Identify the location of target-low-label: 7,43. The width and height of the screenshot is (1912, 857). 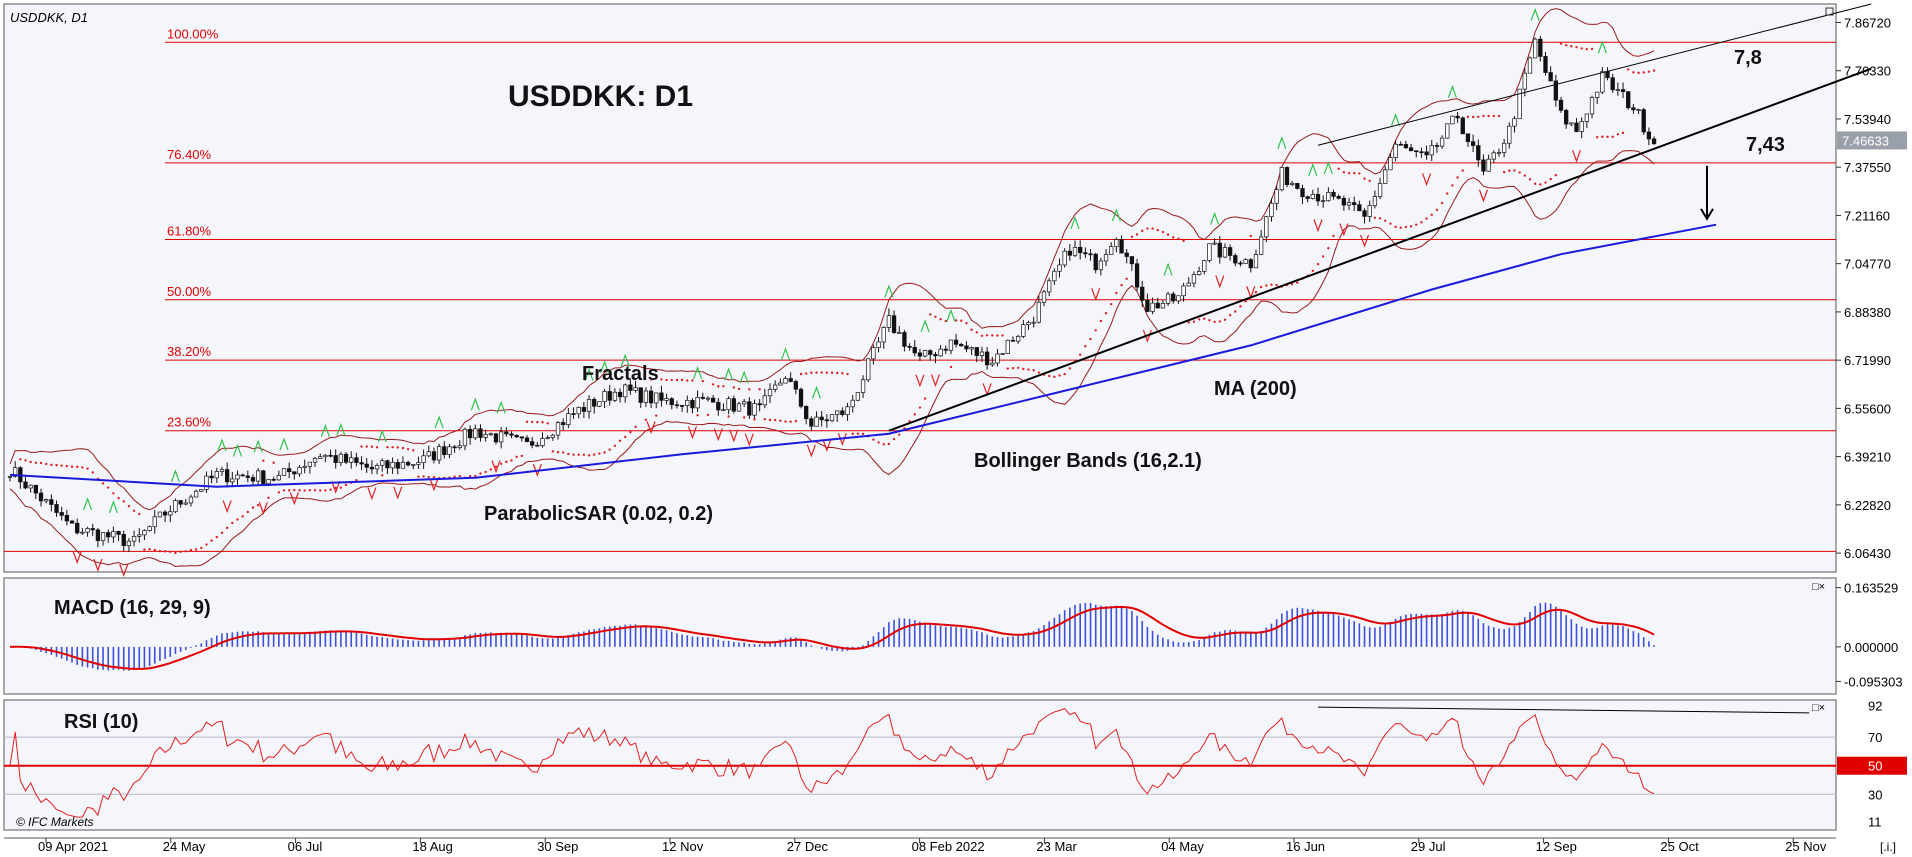
(1765, 145).